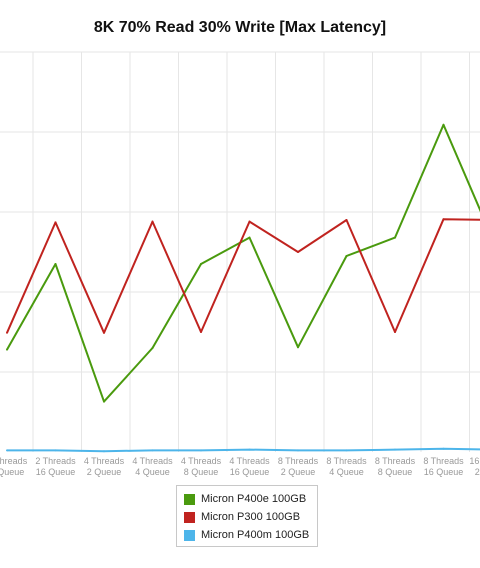 This screenshot has width=480, height=568. I want to click on chart-title: 8K 70% Read 30% Write [Max Latency], so click(240, 27).